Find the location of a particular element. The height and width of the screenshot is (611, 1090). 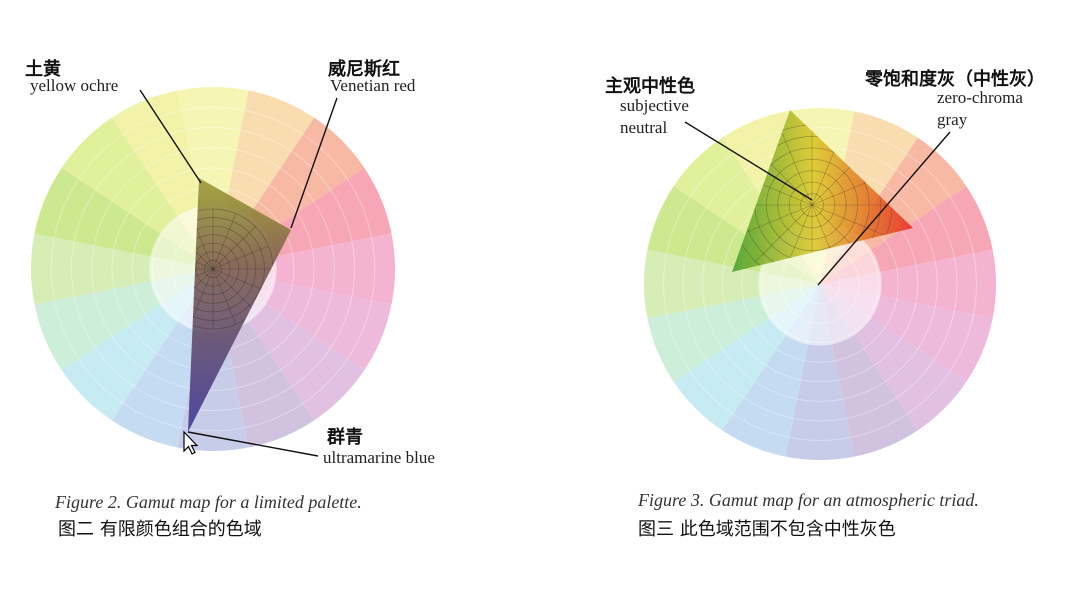

arrow-cursor-icon is located at coordinates (191, 442).